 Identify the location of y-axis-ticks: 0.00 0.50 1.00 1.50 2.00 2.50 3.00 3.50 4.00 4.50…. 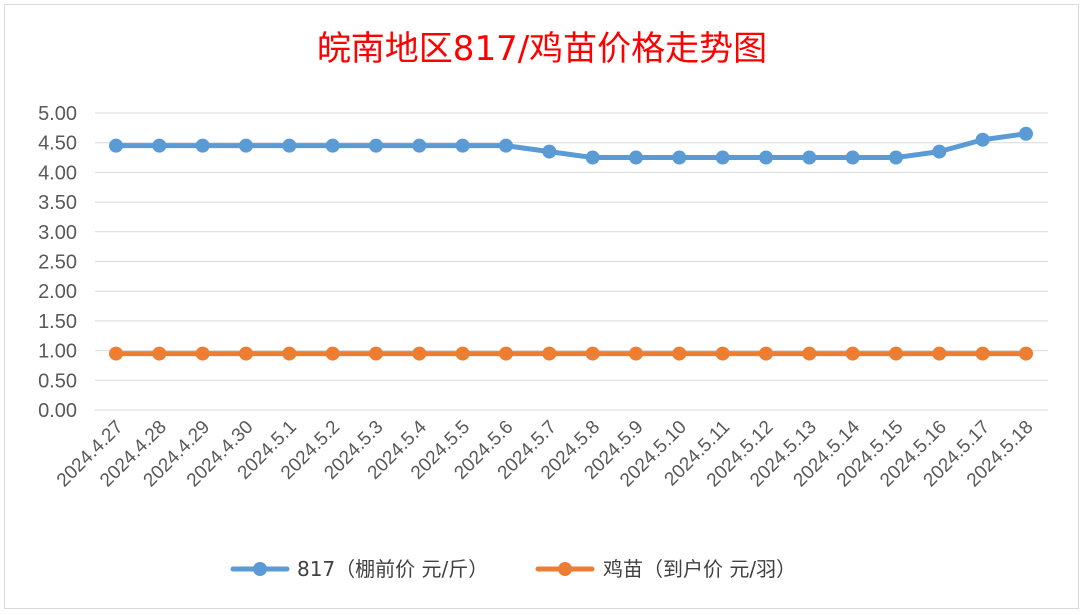
(57, 262).